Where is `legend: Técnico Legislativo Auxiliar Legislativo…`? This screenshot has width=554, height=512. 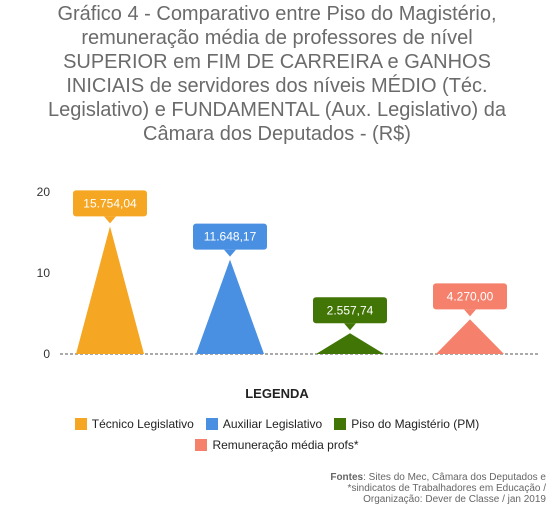
legend: Técnico Legislativo Auxiliar Legislativo… is located at coordinates (277, 438).